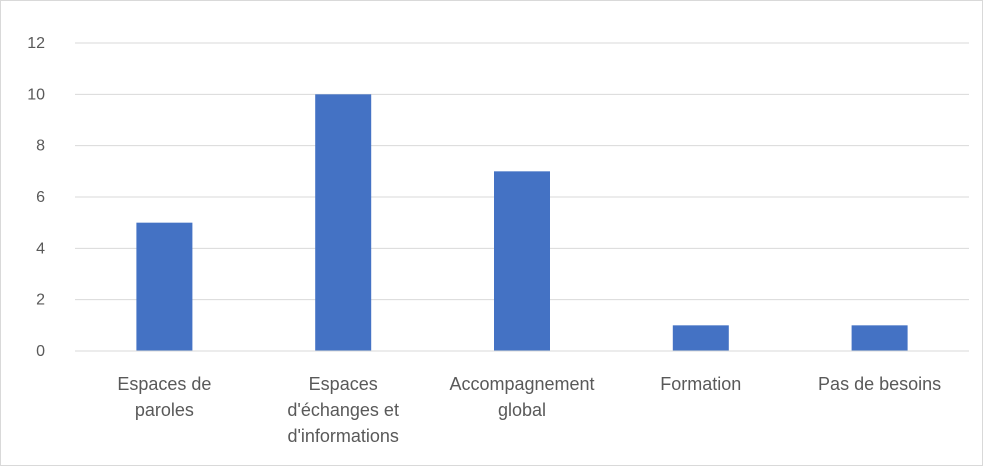  What do you see at coordinates (521, 397) in the screenshot?
I see `x-tick-label: Accompagnement global` at bounding box center [521, 397].